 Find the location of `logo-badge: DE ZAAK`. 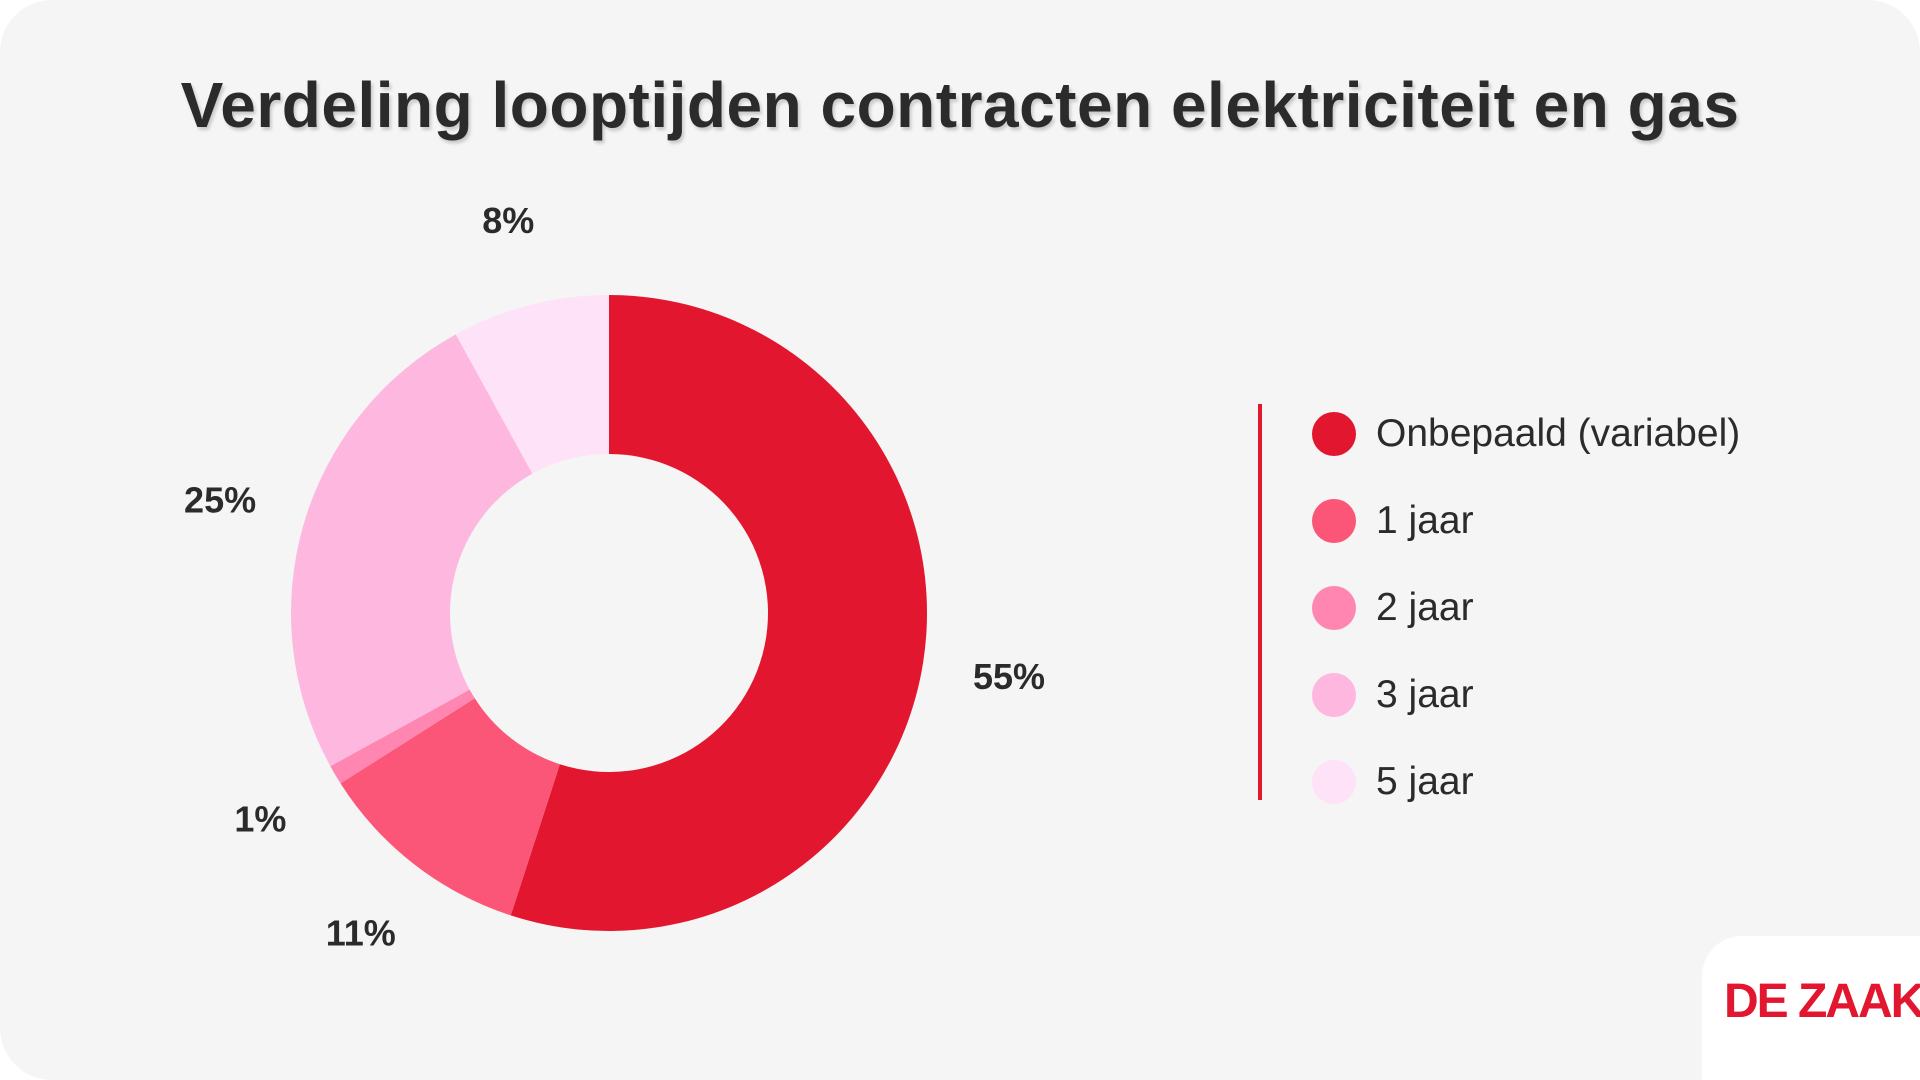

logo-badge: DE ZAAK is located at coordinates (1811, 1008).